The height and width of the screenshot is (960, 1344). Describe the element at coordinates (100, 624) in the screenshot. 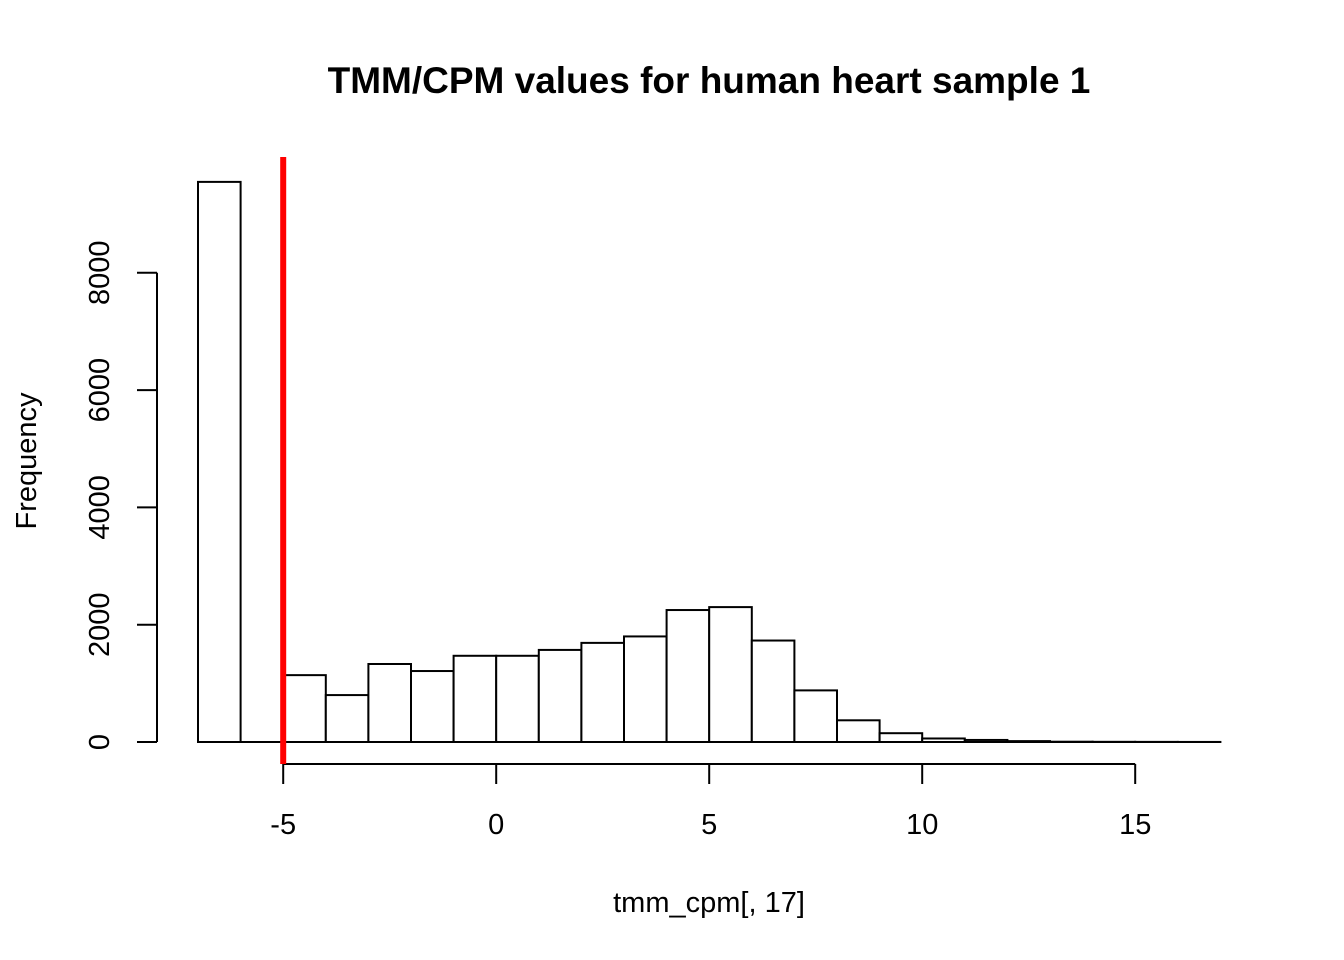

I see `y-tick-label-1: 2000` at that location.